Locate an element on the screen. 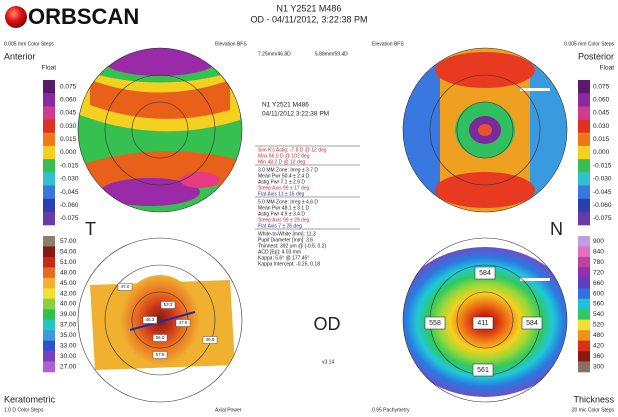 Image resolution: width=618 pixels, height=417 pixels. scale-label: 520 is located at coordinates (598, 325).